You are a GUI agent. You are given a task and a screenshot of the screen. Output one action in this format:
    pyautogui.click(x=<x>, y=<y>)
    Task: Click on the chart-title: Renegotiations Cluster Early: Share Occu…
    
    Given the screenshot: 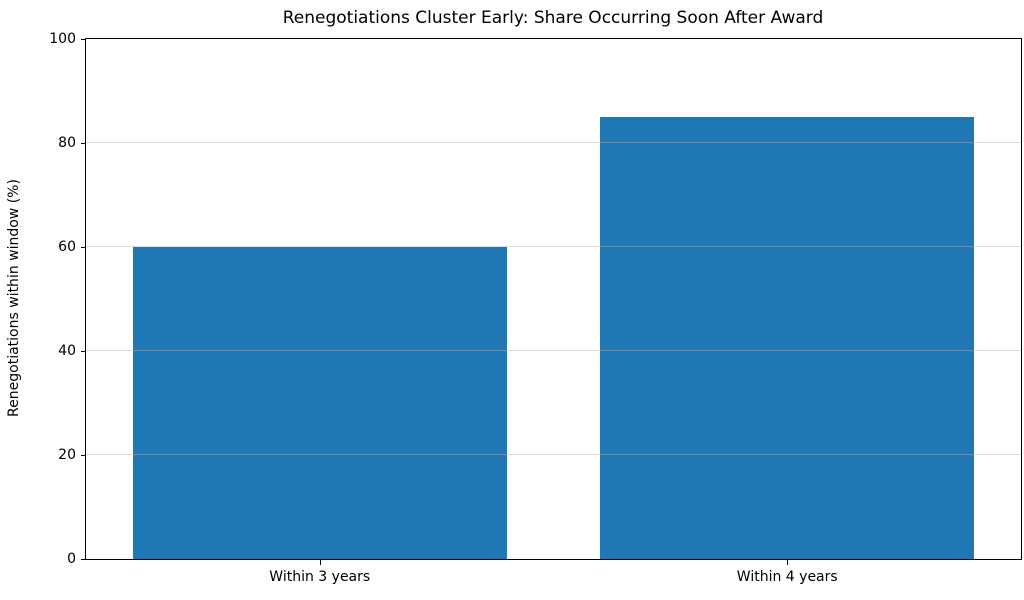 What is the action you would take?
    pyautogui.click(x=553, y=18)
    